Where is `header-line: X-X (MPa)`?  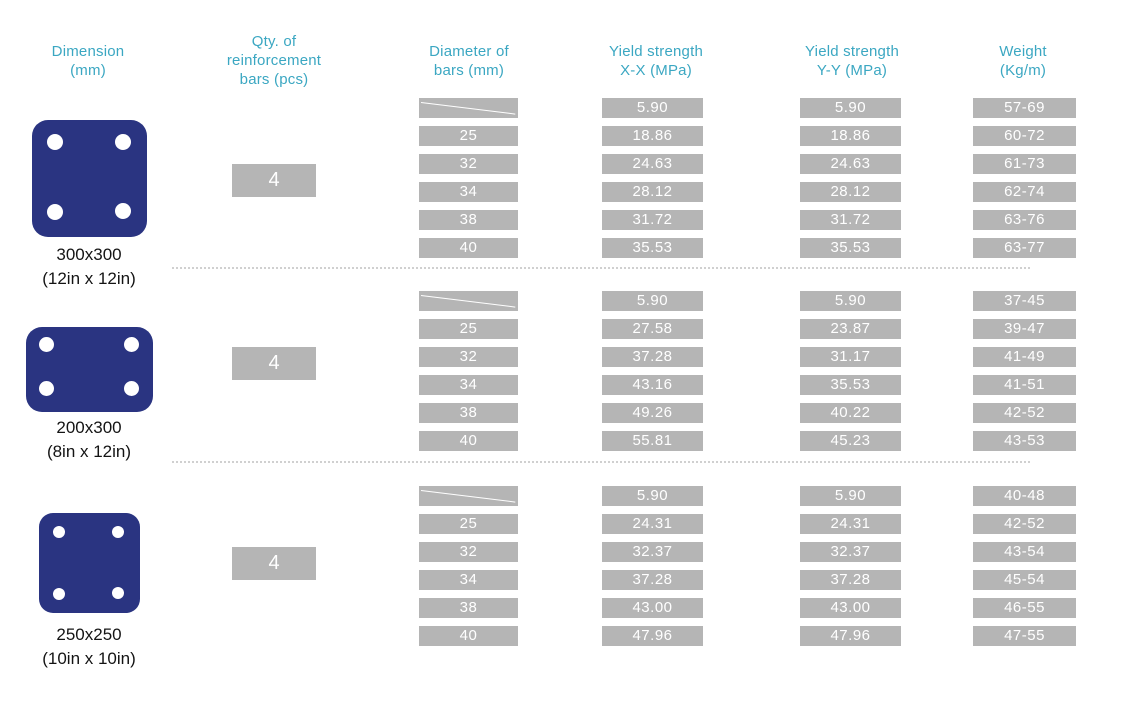
header-line: X-X (MPa) is located at coordinates (656, 70).